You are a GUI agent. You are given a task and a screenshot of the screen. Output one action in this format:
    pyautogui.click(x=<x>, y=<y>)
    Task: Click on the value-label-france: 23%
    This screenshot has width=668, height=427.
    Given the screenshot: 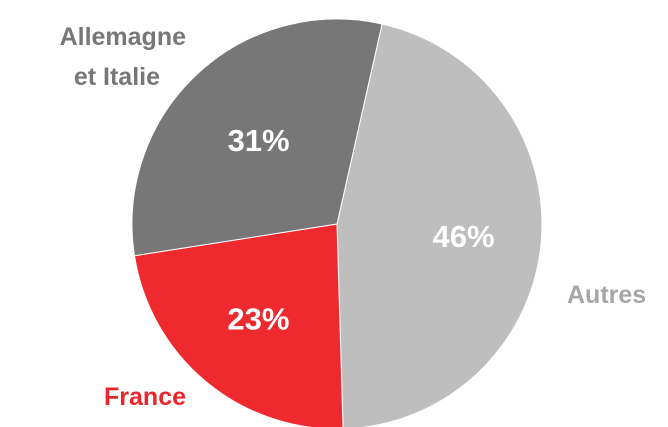 What is the action you would take?
    pyautogui.click(x=258, y=319)
    